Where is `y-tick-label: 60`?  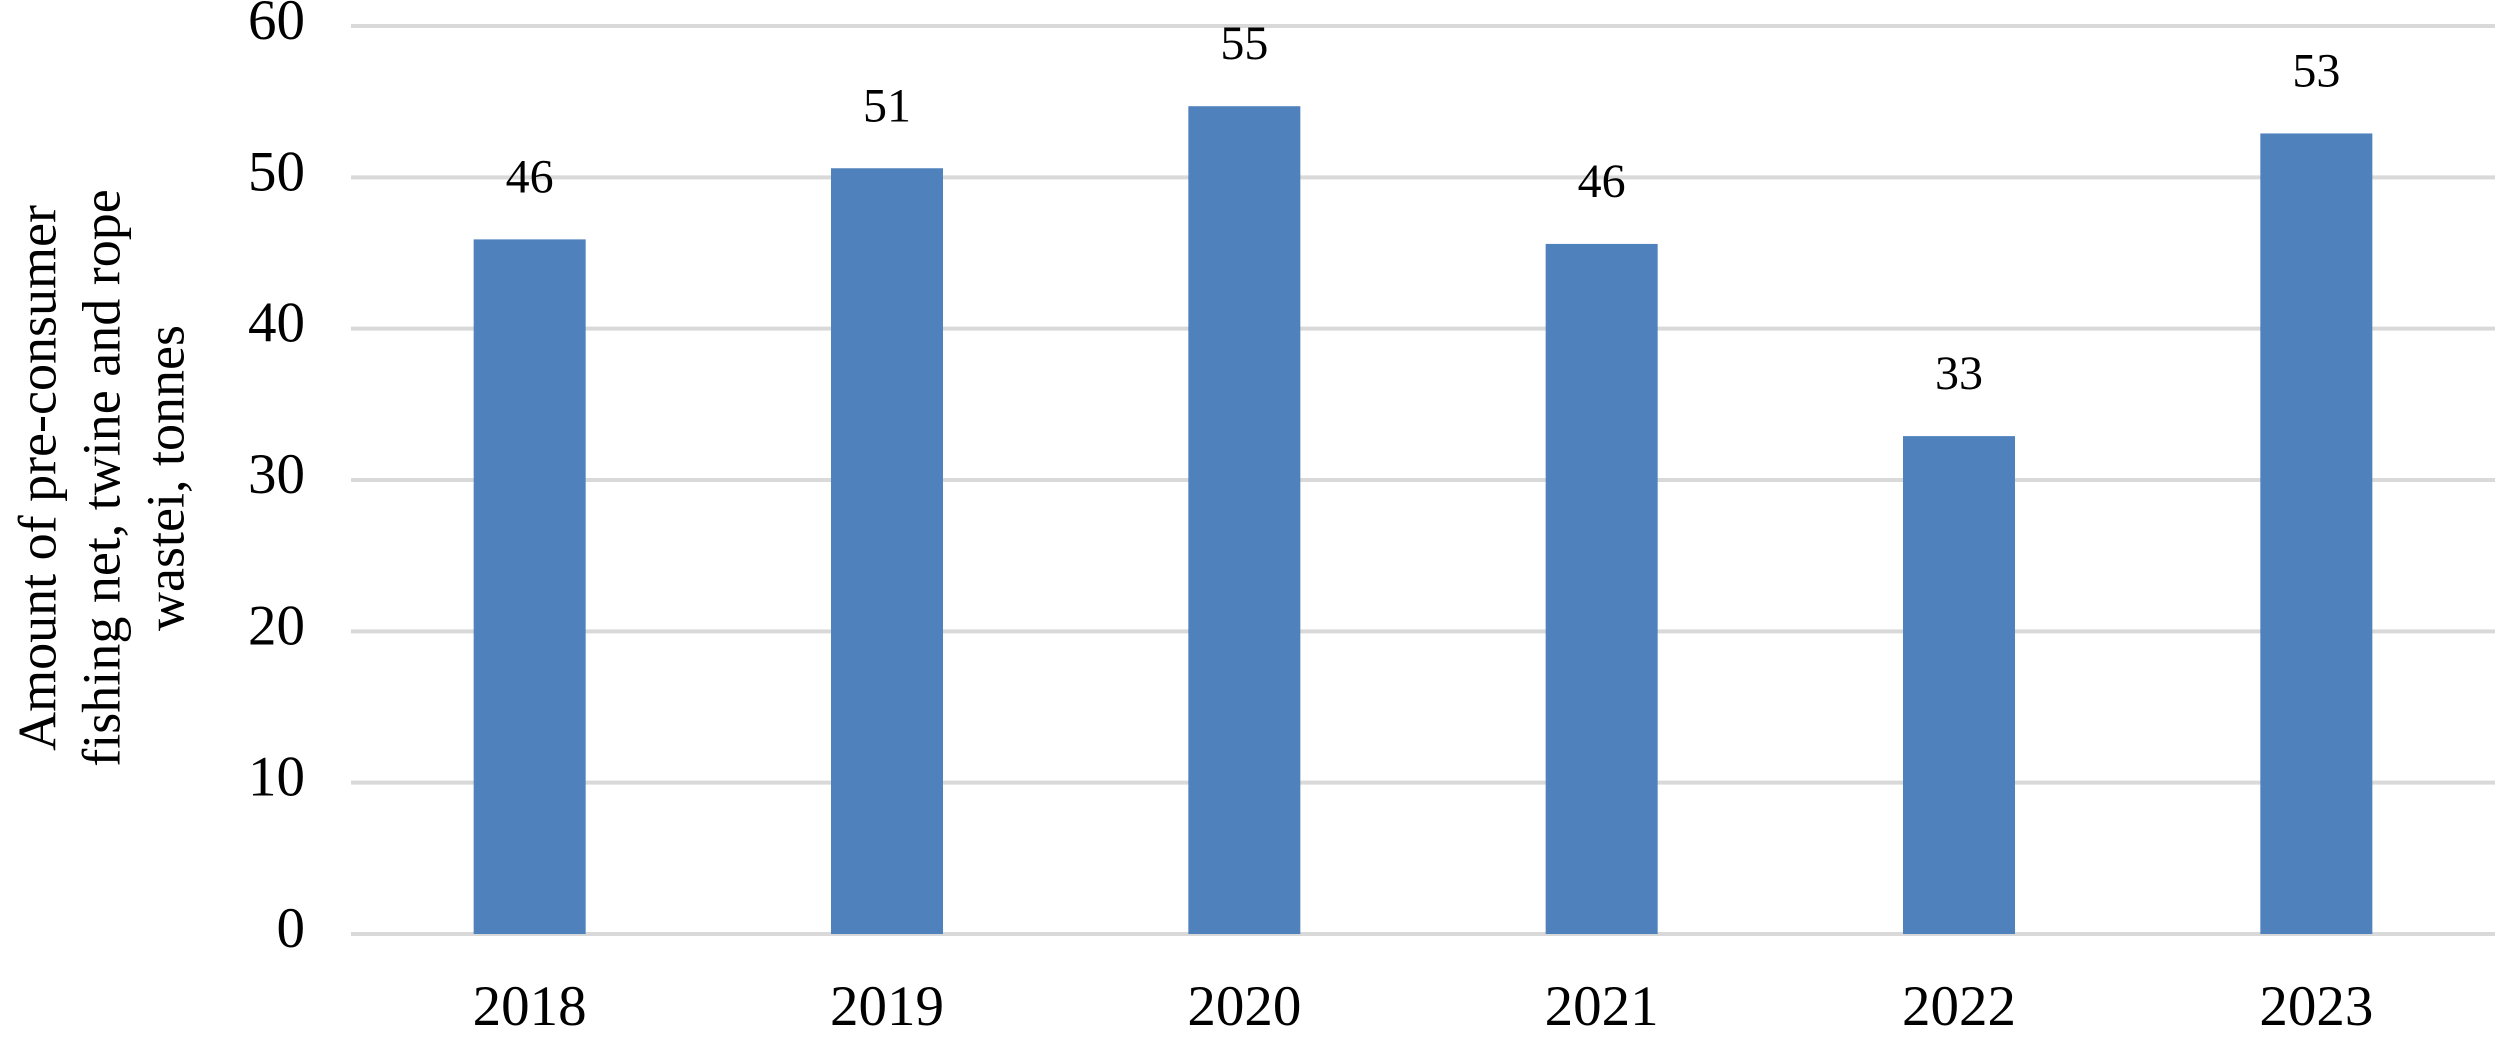 y-tick-label: 60 is located at coordinates (276, 26).